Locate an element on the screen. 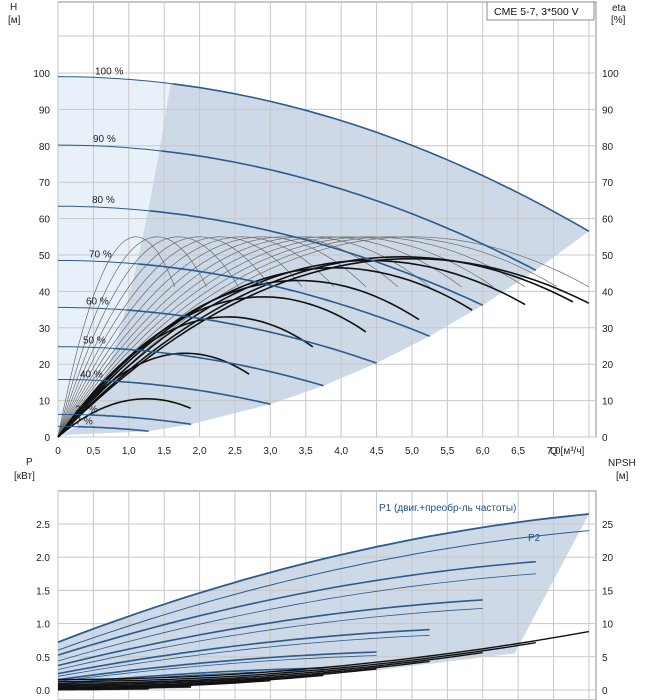  head-tick-label: 70 is located at coordinates (45, 183).